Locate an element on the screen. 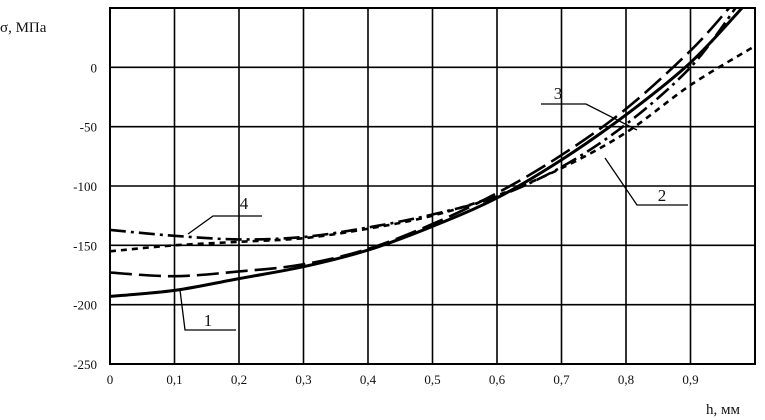 The height and width of the screenshot is (420, 765). x-tick-label: 0,2 is located at coordinates (239, 379).